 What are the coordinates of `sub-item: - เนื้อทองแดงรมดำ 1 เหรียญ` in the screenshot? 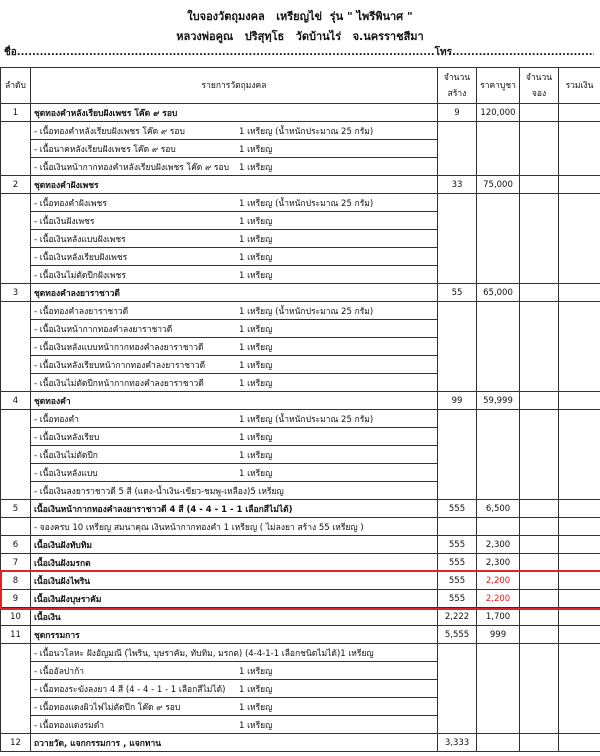 It's located at (234, 724).